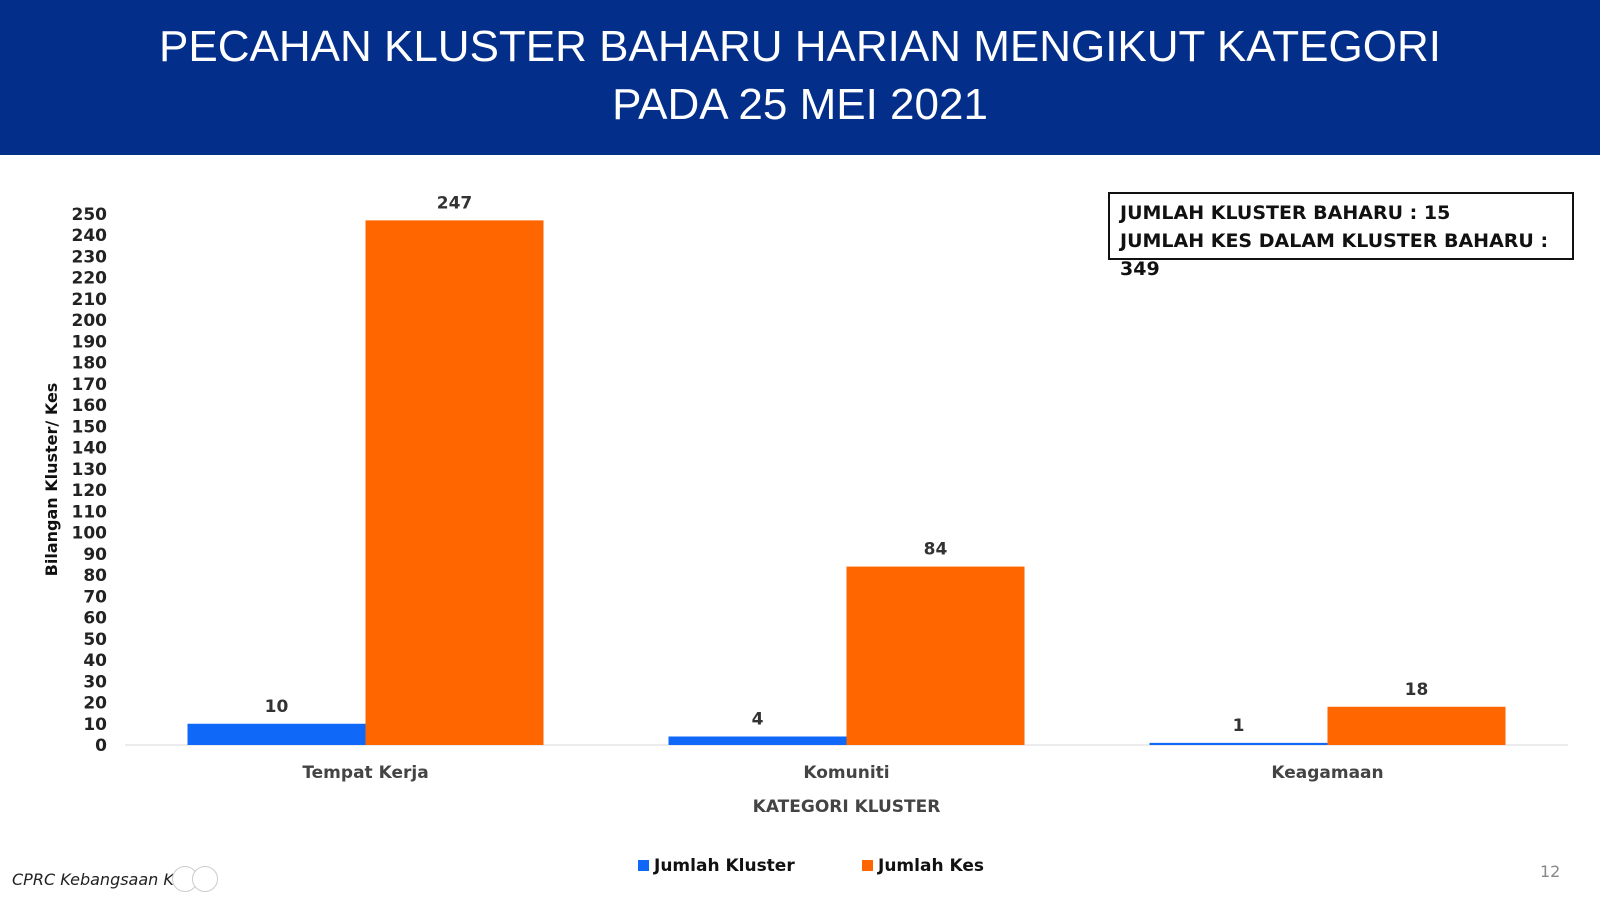 This screenshot has width=1600, height=900. I want to click on y-tick-label-40: 40, so click(95, 661).